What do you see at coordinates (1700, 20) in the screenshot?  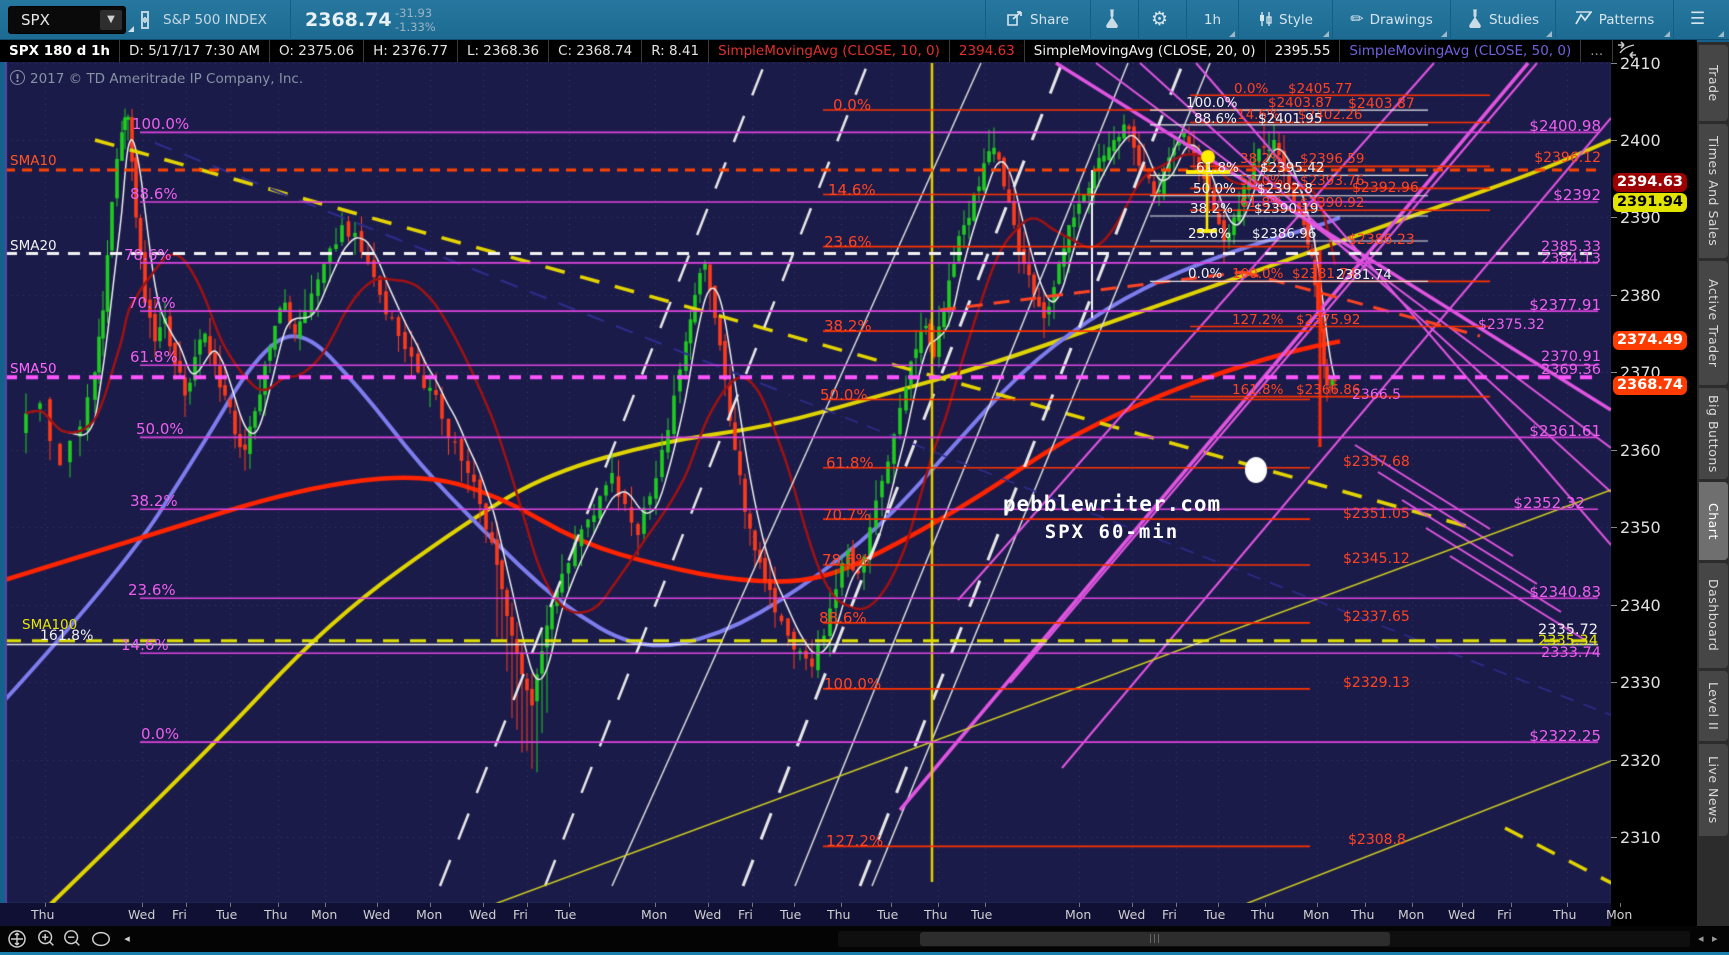 I see `menu-button: ☰` at bounding box center [1700, 20].